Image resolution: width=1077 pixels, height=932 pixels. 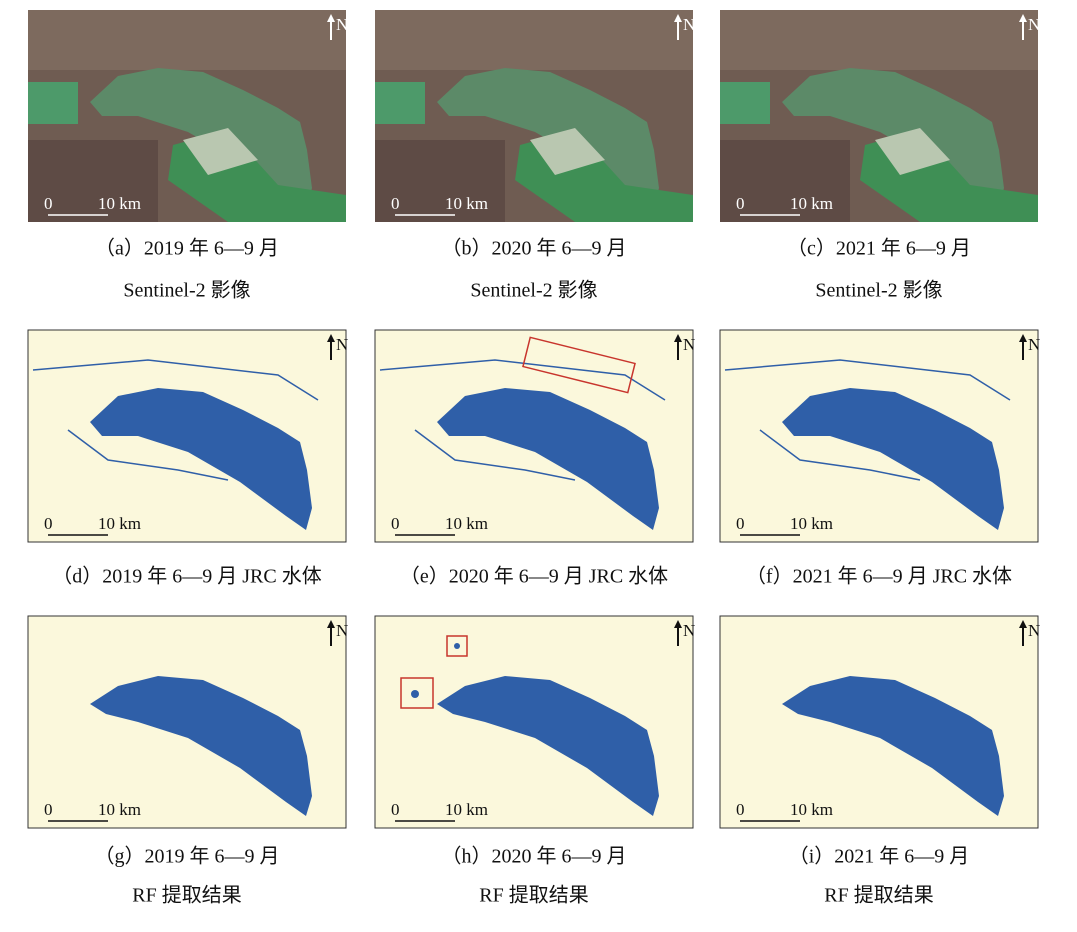 What do you see at coordinates (879, 576) in the screenshot?
I see `caption: （f）2021 年 6—9 月 JRC 水体` at bounding box center [879, 576].